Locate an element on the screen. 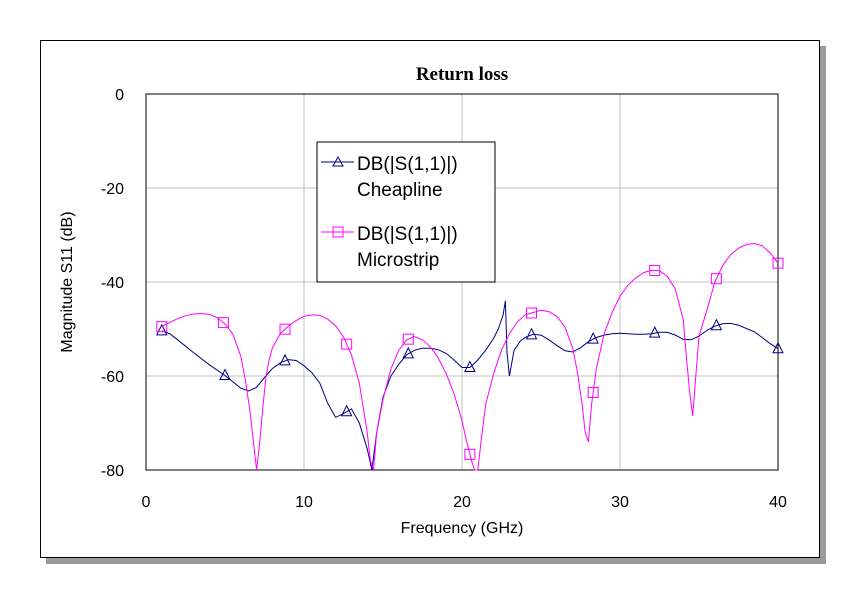 This screenshot has height=605, width=864. legend-sublabel-series-2: Microstrip is located at coordinates (398, 260).